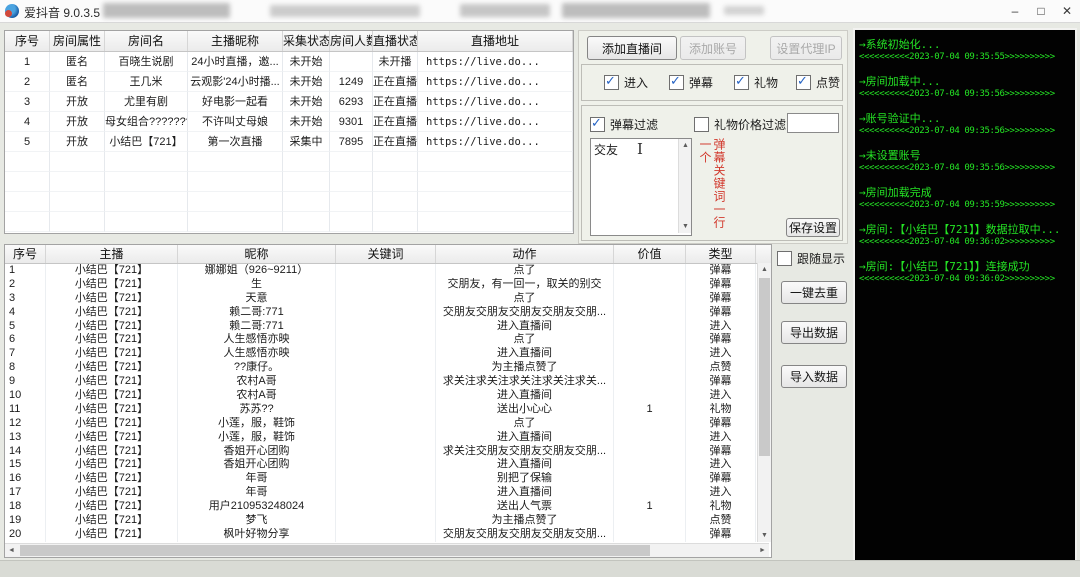 The width and height of the screenshot is (1080, 577). What do you see at coordinates (25, 354) in the screenshot?
I see `cell: 7` at bounding box center [25, 354].